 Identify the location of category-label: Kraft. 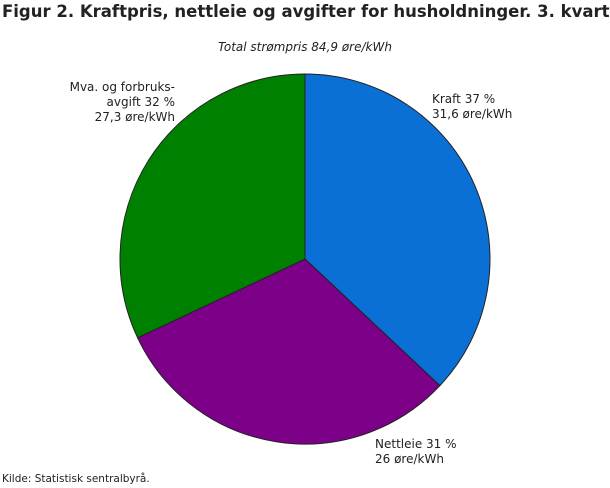
(446, 99).